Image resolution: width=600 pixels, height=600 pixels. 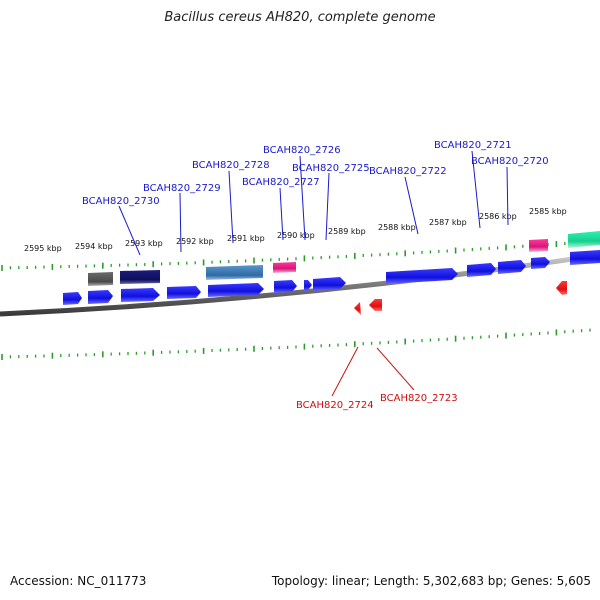 What do you see at coordinates (300, 17) in the screenshot?
I see `genome-title: Bacillus cereus AH820, complete genome` at bounding box center [300, 17].